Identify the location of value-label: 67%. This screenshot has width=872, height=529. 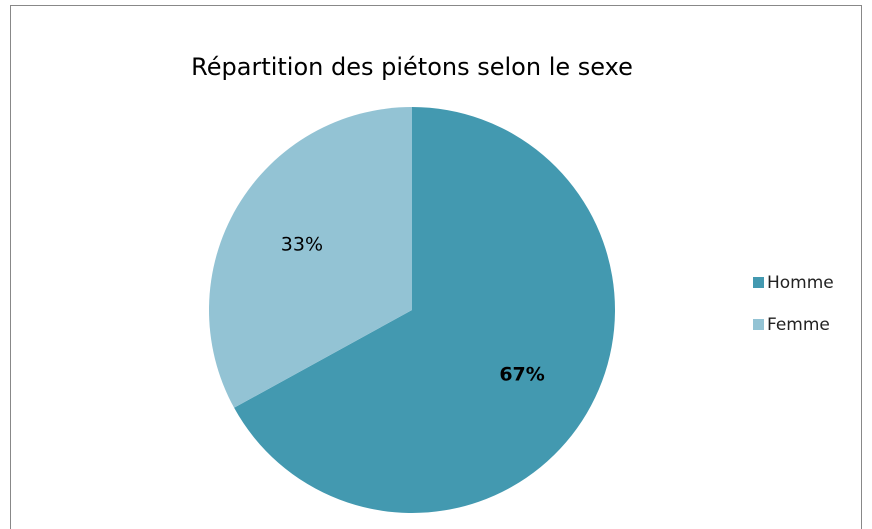
(521, 375).